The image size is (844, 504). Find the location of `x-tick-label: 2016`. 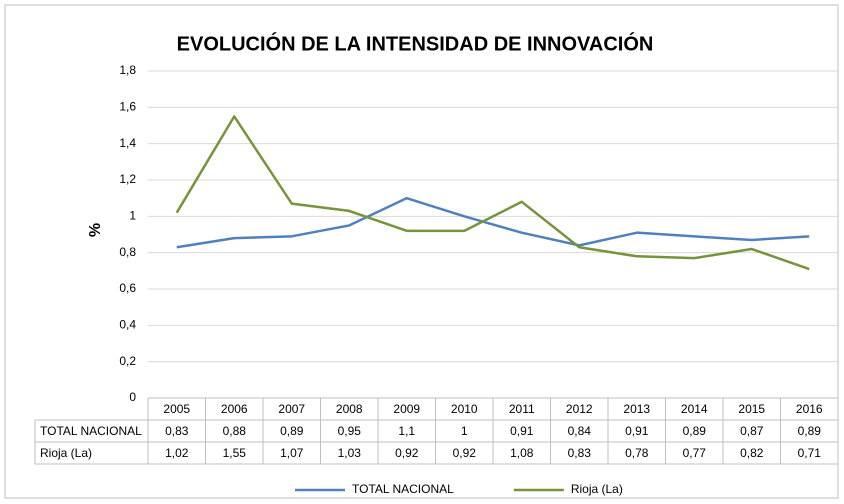

x-tick-label: 2016 is located at coordinates (809, 409).